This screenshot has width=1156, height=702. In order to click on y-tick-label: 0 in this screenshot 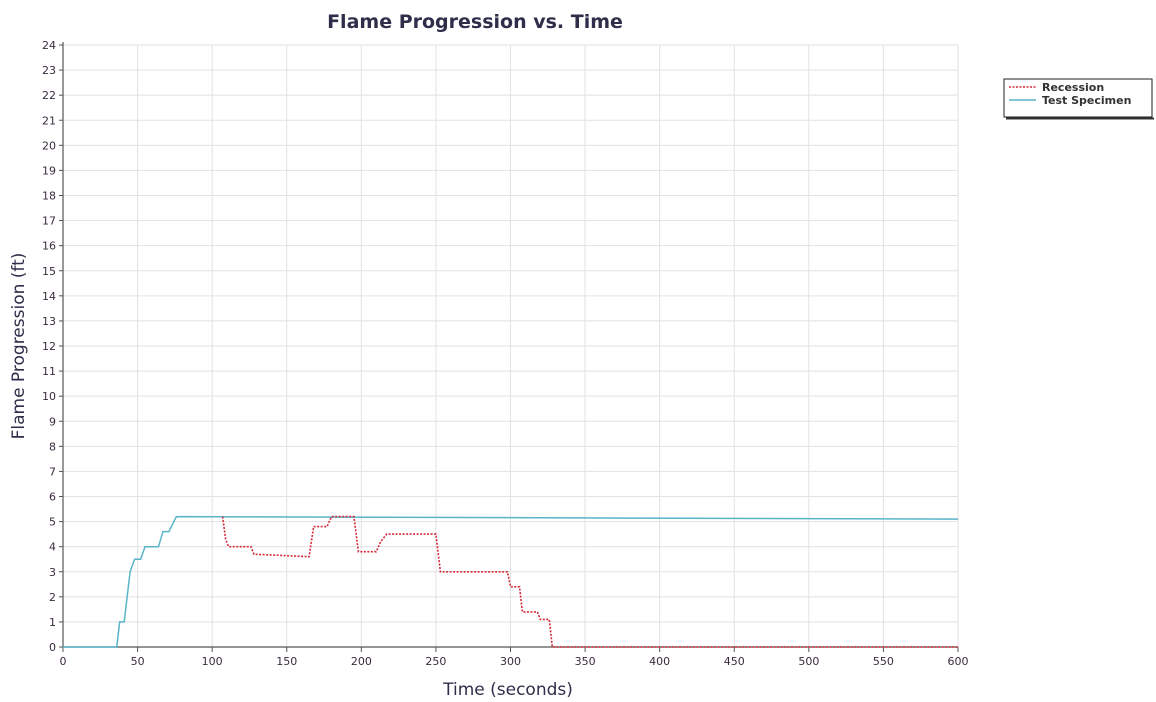, I will do `click(52, 647)`.